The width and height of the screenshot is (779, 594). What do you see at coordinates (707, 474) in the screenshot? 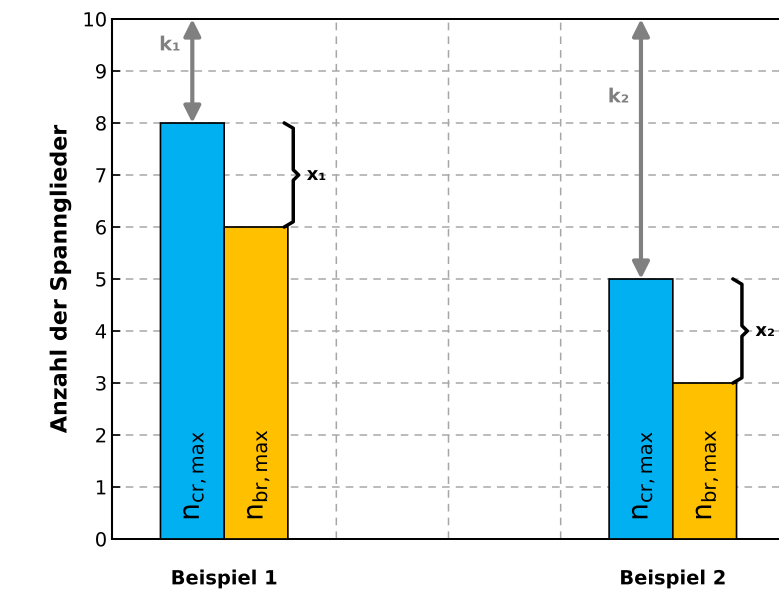
I see `series-label: n$_{br,max}$` at bounding box center [707, 474].